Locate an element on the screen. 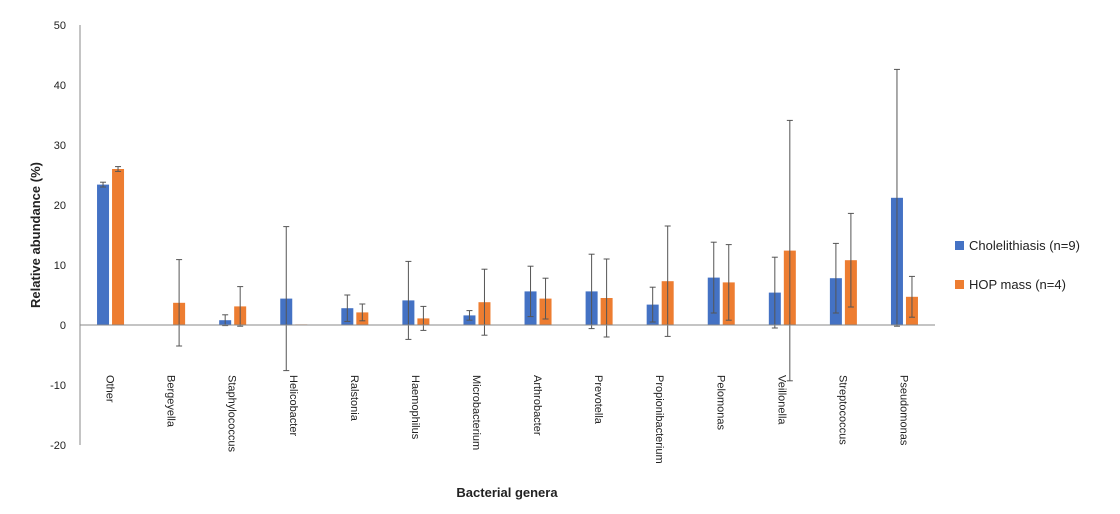 Image resolution: width=1120 pixels, height=514 pixels. y-tick-label: -10 is located at coordinates (58, 386).